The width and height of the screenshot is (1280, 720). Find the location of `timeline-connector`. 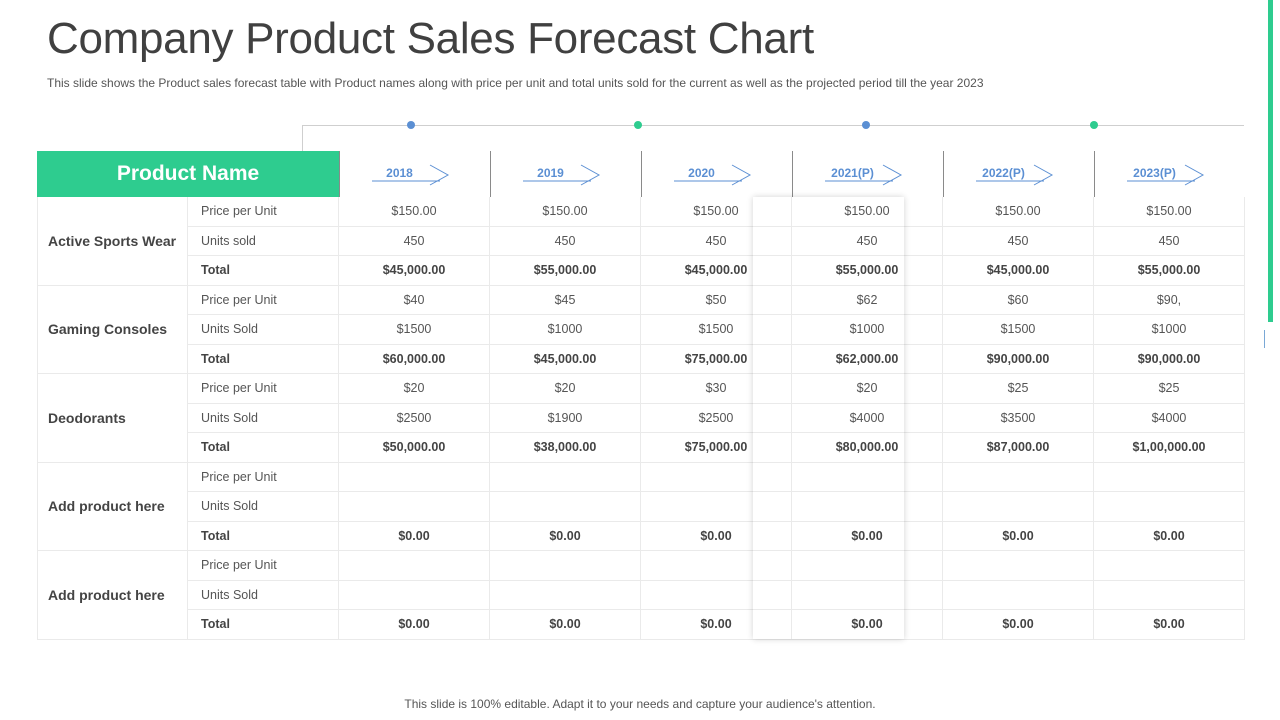

timeline-connector is located at coordinates (302, 140).